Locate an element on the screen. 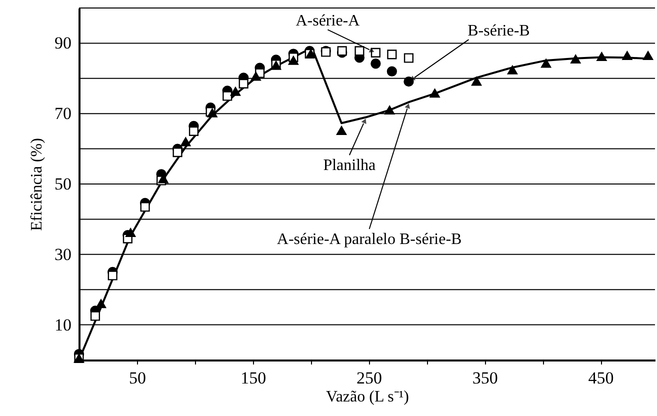  x-tick-label: 150 is located at coordinates (253, 378).